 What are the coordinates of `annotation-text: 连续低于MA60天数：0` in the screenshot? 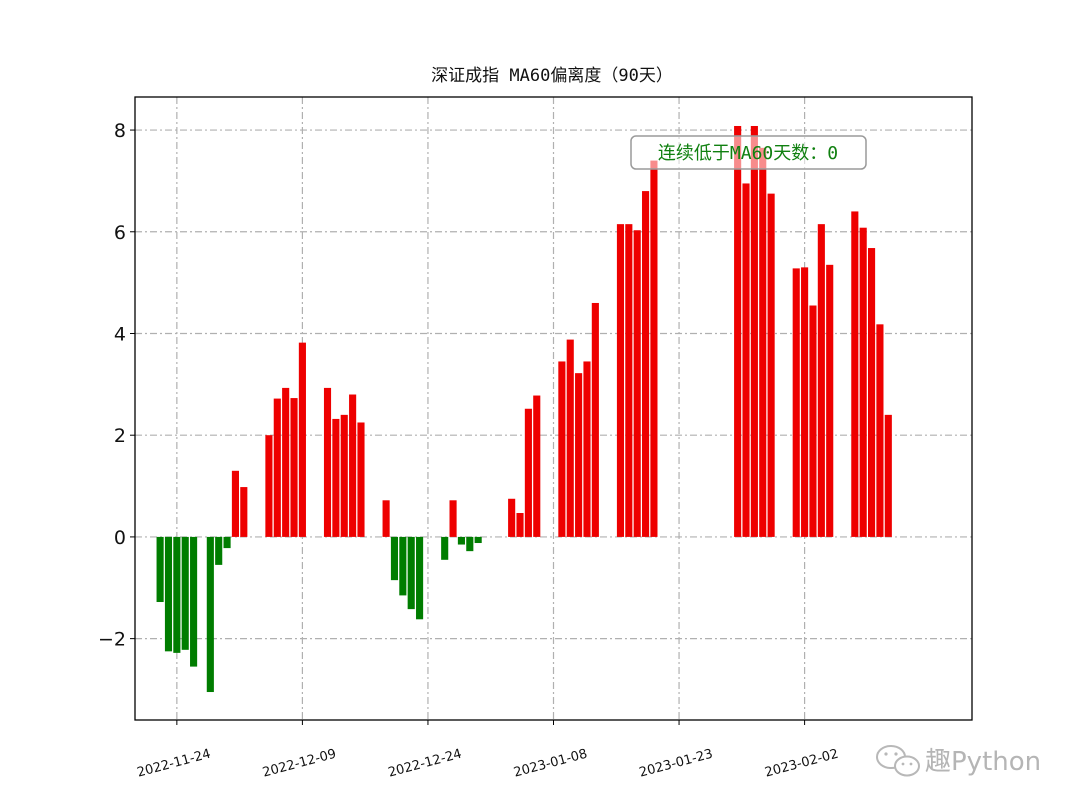 It's located at (748, 153).